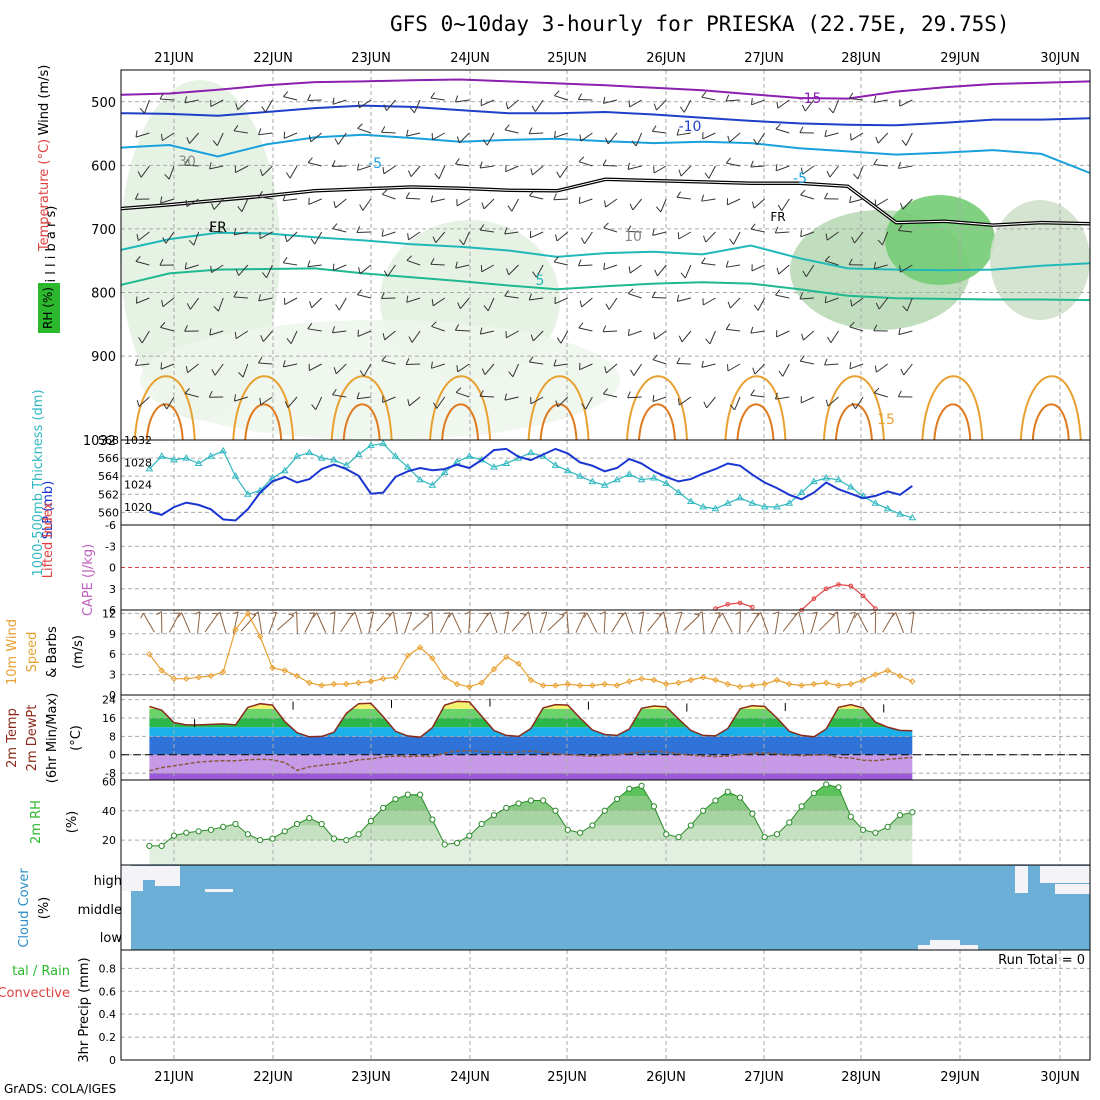 This screenshot has width=1100, height=1100. I want to click on temp-axis-label: 2m Temp, so click(12, 738).